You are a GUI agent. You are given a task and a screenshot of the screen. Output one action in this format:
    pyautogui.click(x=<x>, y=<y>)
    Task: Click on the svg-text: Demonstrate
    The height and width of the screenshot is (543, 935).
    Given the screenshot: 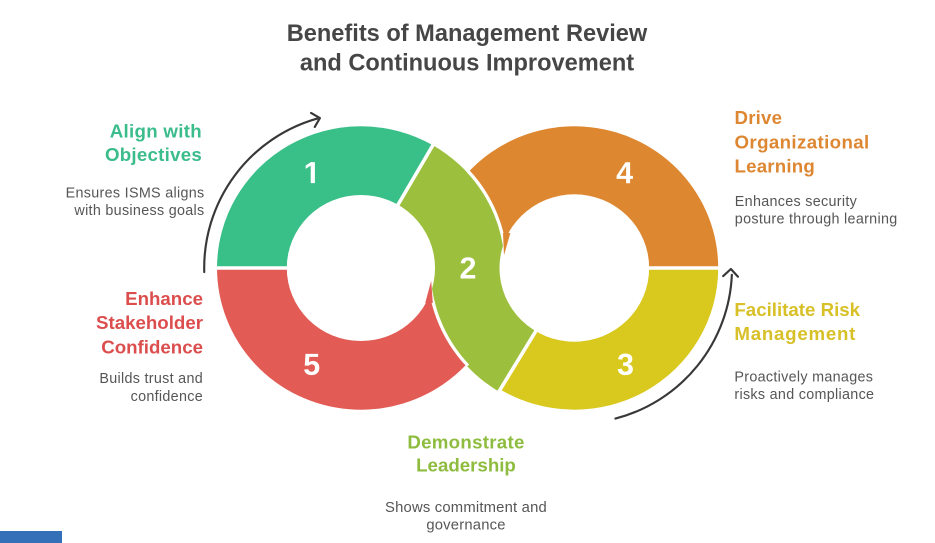 What is the action you would take?
    pyautogui.click(x=465, y=442)
    